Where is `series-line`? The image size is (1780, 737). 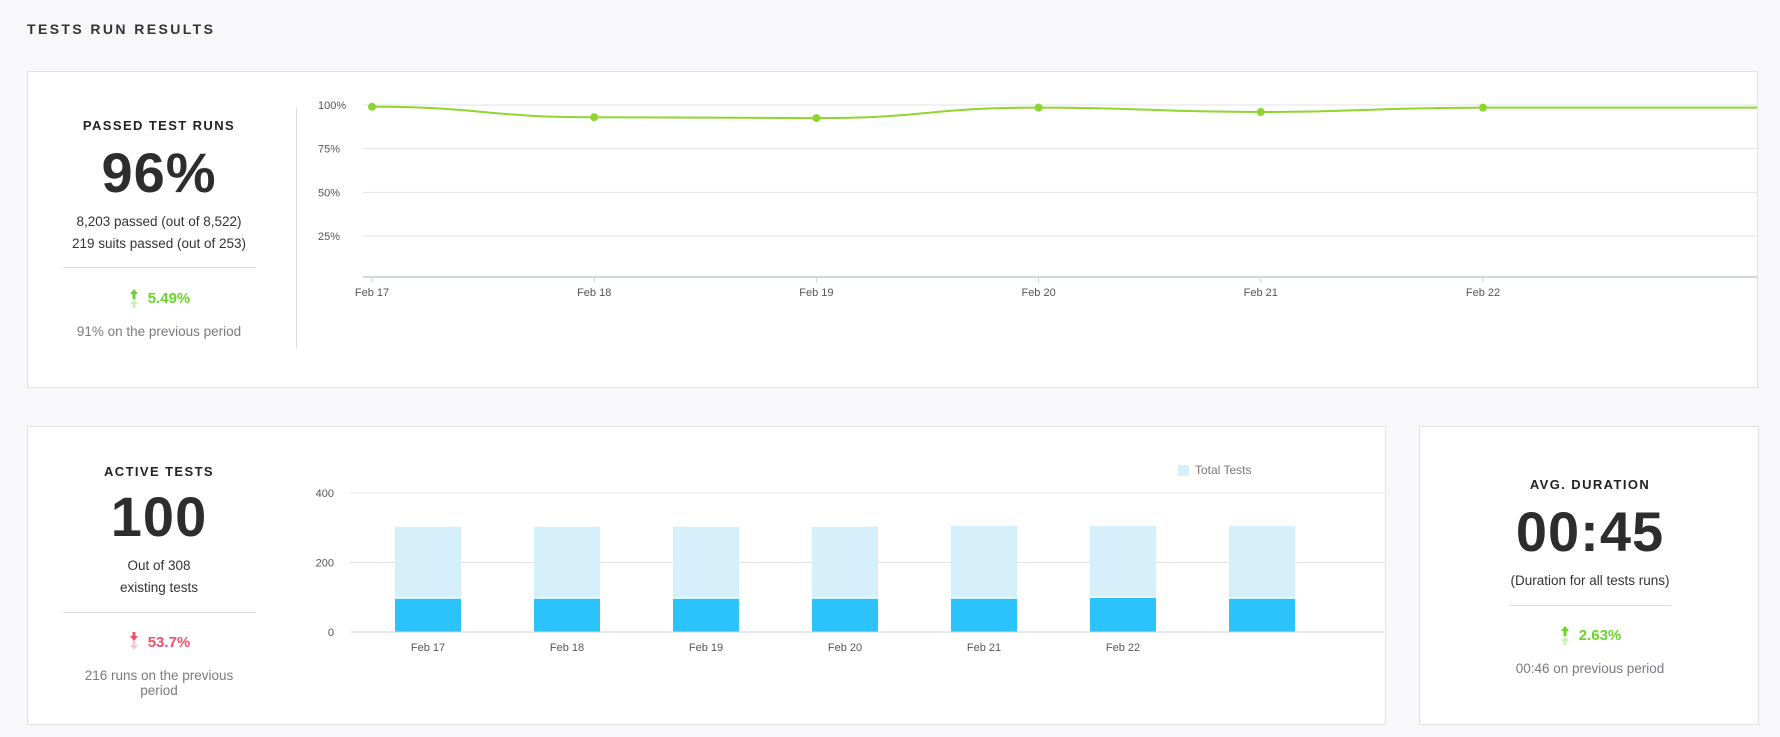
series-line is located at coordinates (1064, 112).